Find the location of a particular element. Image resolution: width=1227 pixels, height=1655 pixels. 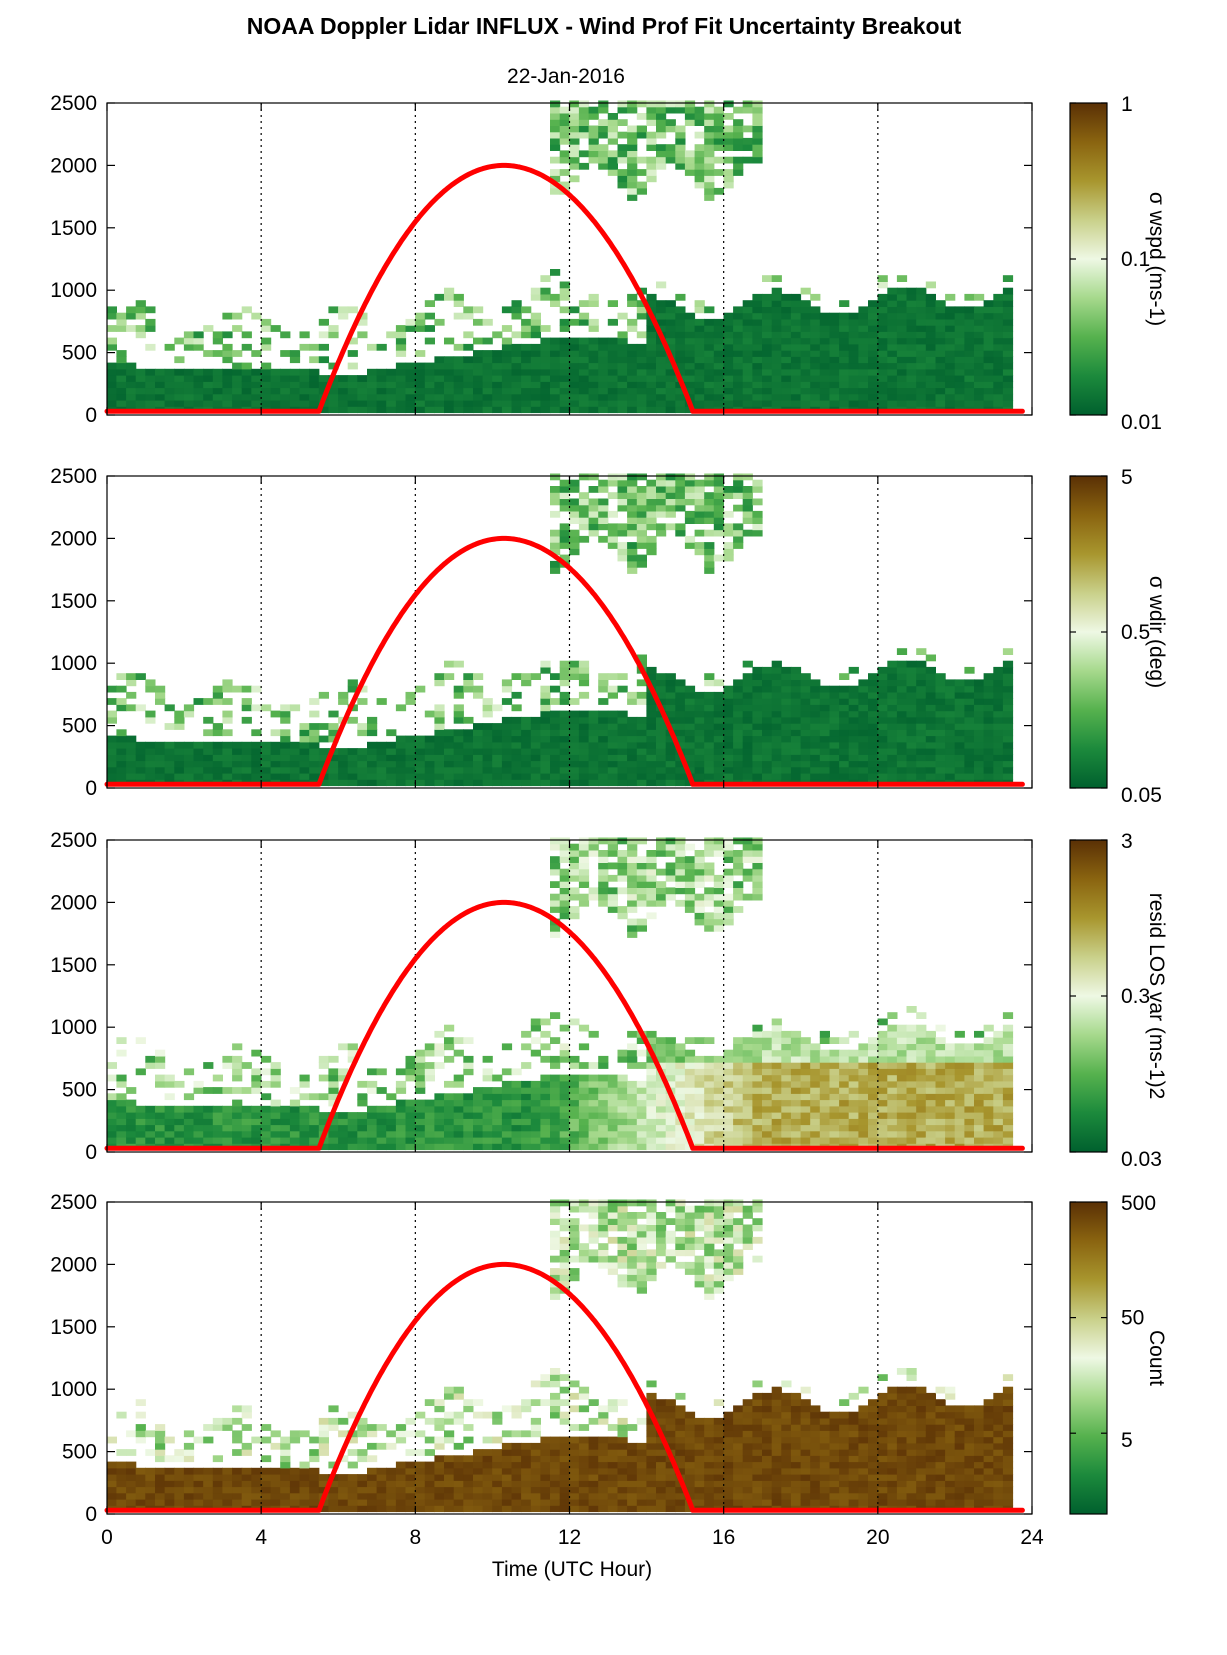

colorbar-tick-label: 500 is located at coordinates (1138, 1203).